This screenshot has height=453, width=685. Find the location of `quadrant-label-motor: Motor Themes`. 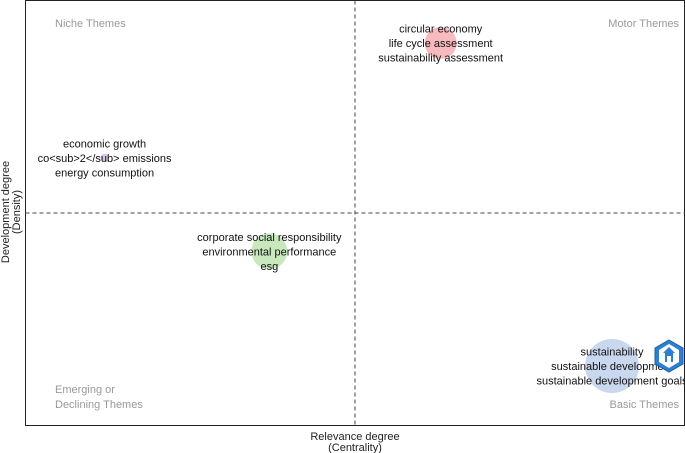

quadrant-label-motor: Motor Themes is located at coordinates (643, 24).